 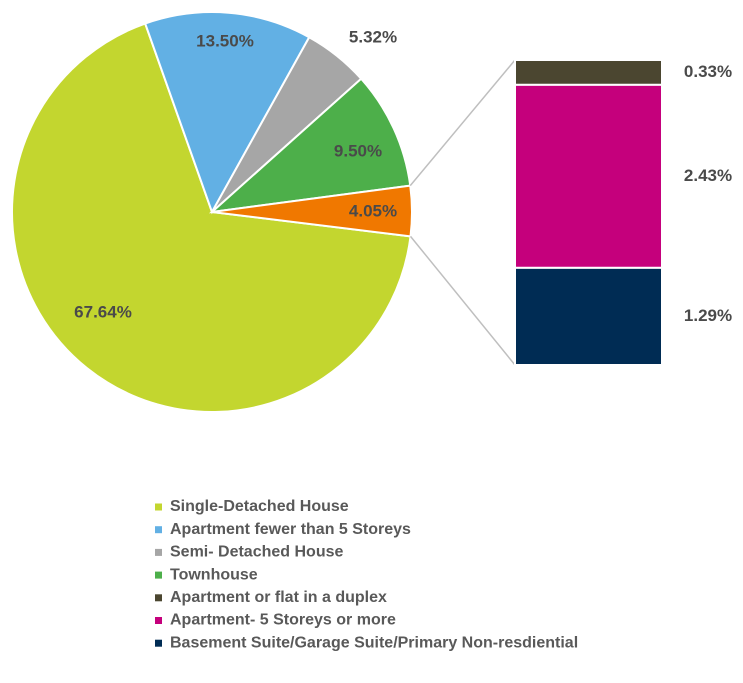 I want to click on legend-label: Apartment or flat in a duplex, so click(x=278, y=597).